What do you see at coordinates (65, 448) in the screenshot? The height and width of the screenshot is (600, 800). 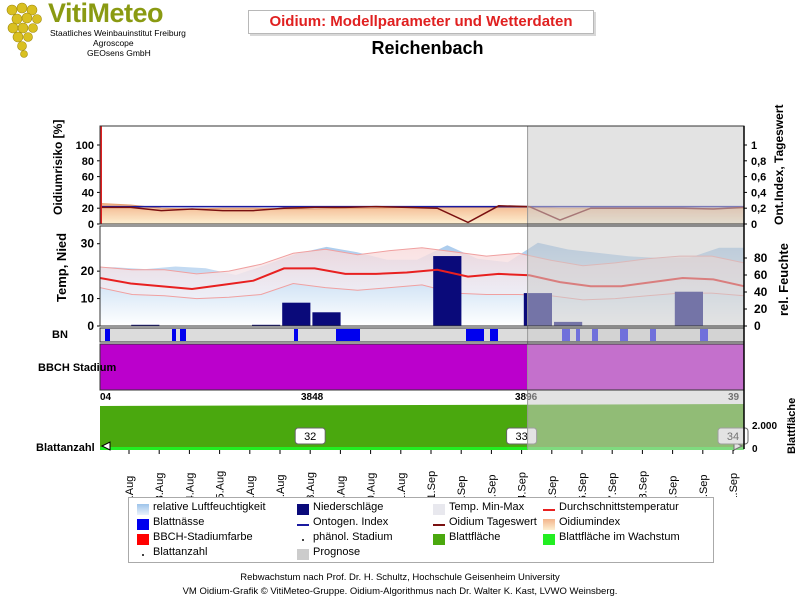 I see `blattanzahl-label: Blattanzahl` at bounding box center [65, 448].